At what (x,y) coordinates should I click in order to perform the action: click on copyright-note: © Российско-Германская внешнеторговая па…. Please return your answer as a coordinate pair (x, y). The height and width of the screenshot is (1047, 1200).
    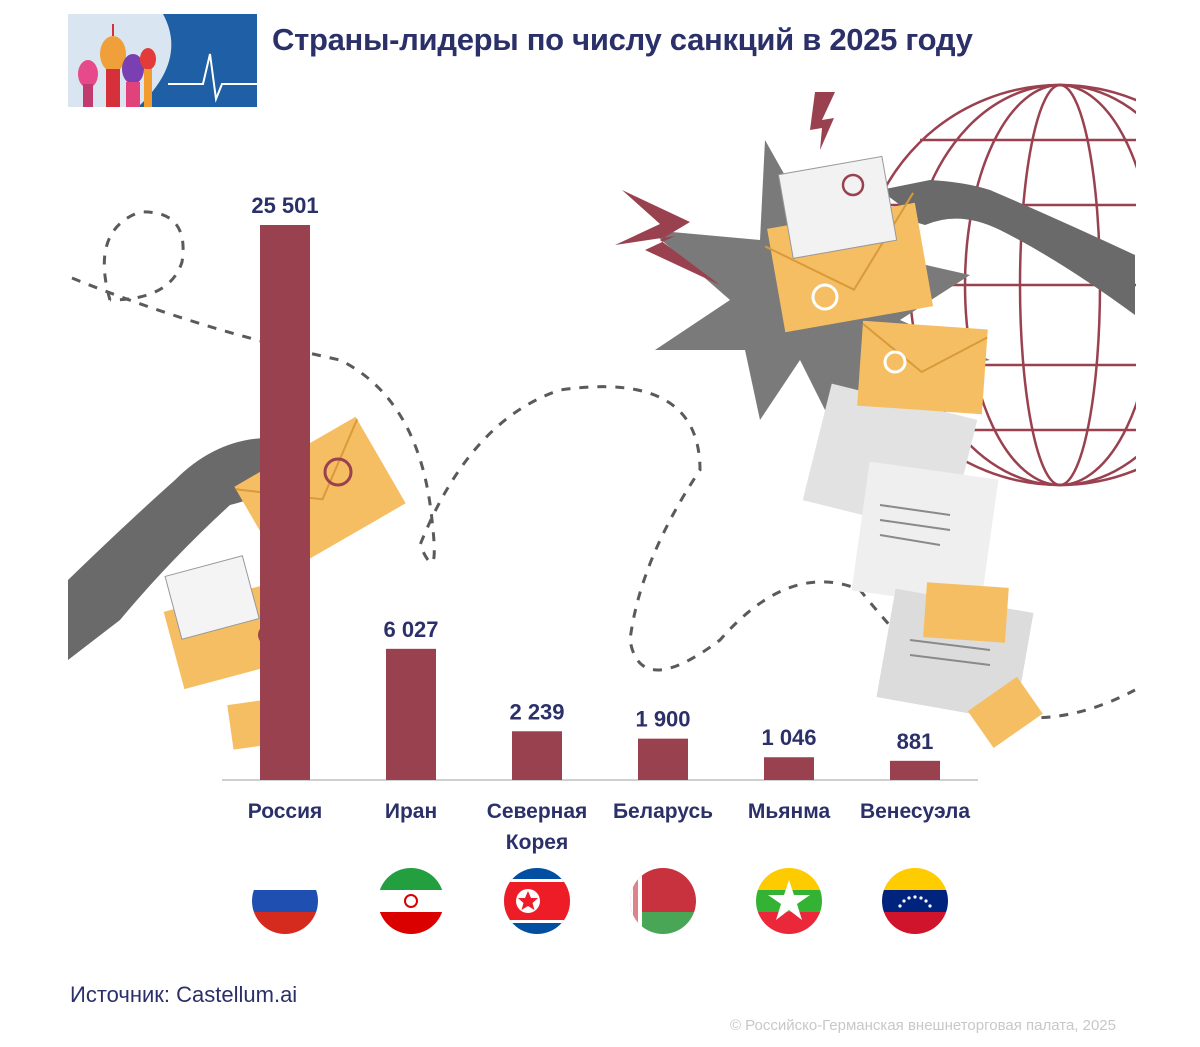
    Looking at the image, I should click on (922, 1025).